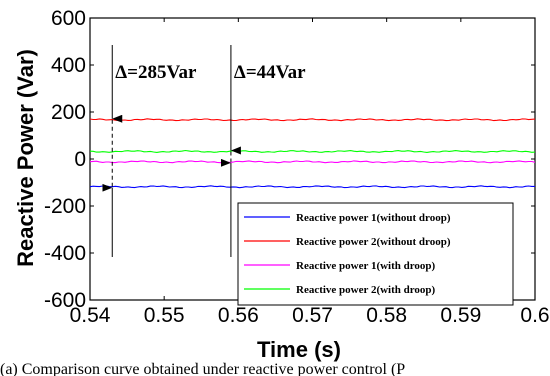  I want to click on legend-entry: Reactive power 1(without droop), so click(373, 218).